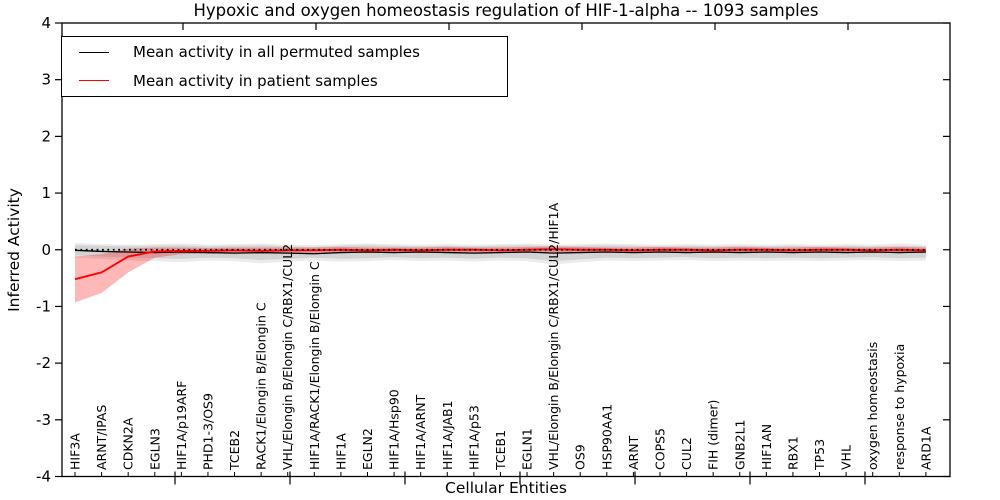  I want to click on x-tick-label: HIF1A/RACK1/Elongin B/Elongin C, so click(314, 365).